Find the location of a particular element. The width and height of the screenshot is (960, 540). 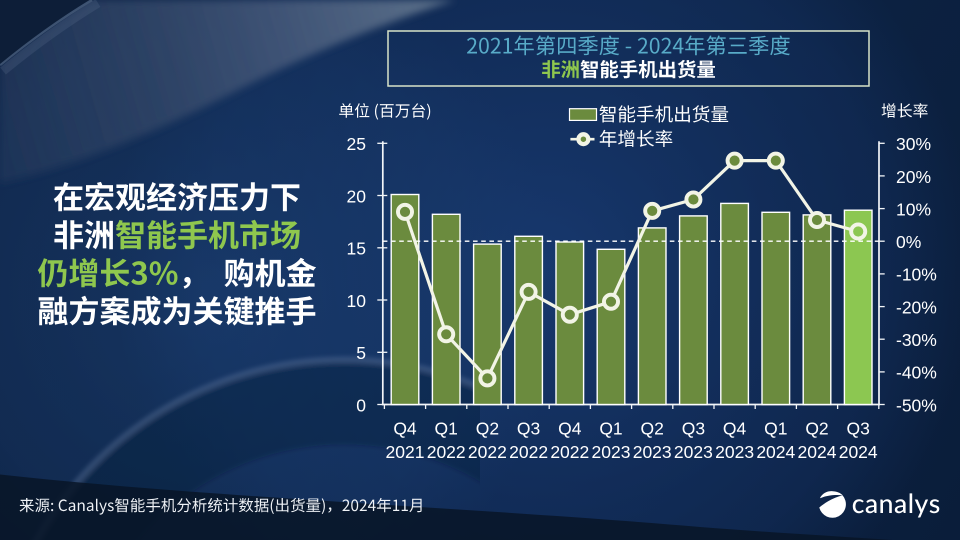

svg-text: 0% is located at coordinates (908, 242).